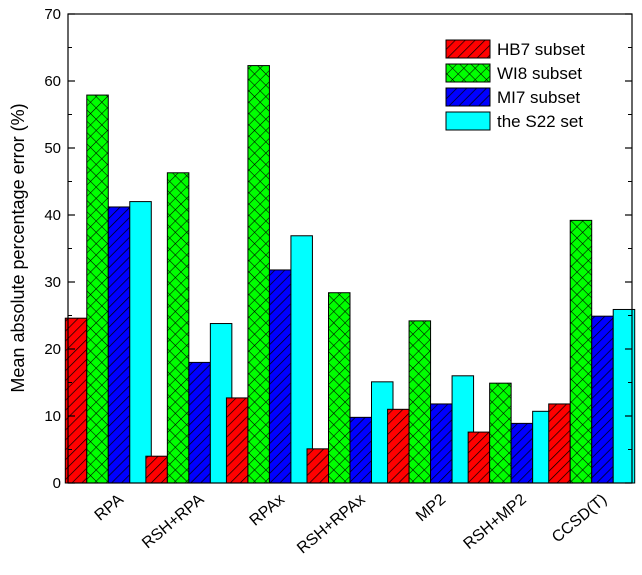  I want to click on legend-swatch-hb7-subset, so click(468, 49).